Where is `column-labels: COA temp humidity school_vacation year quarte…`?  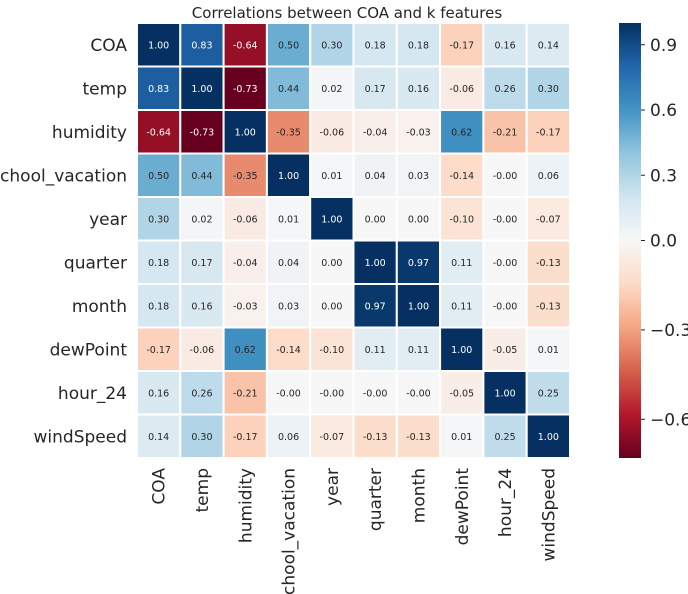 column-labels: COA temp humidity school_vacation year quarte… is located at coordinates (355, 531).